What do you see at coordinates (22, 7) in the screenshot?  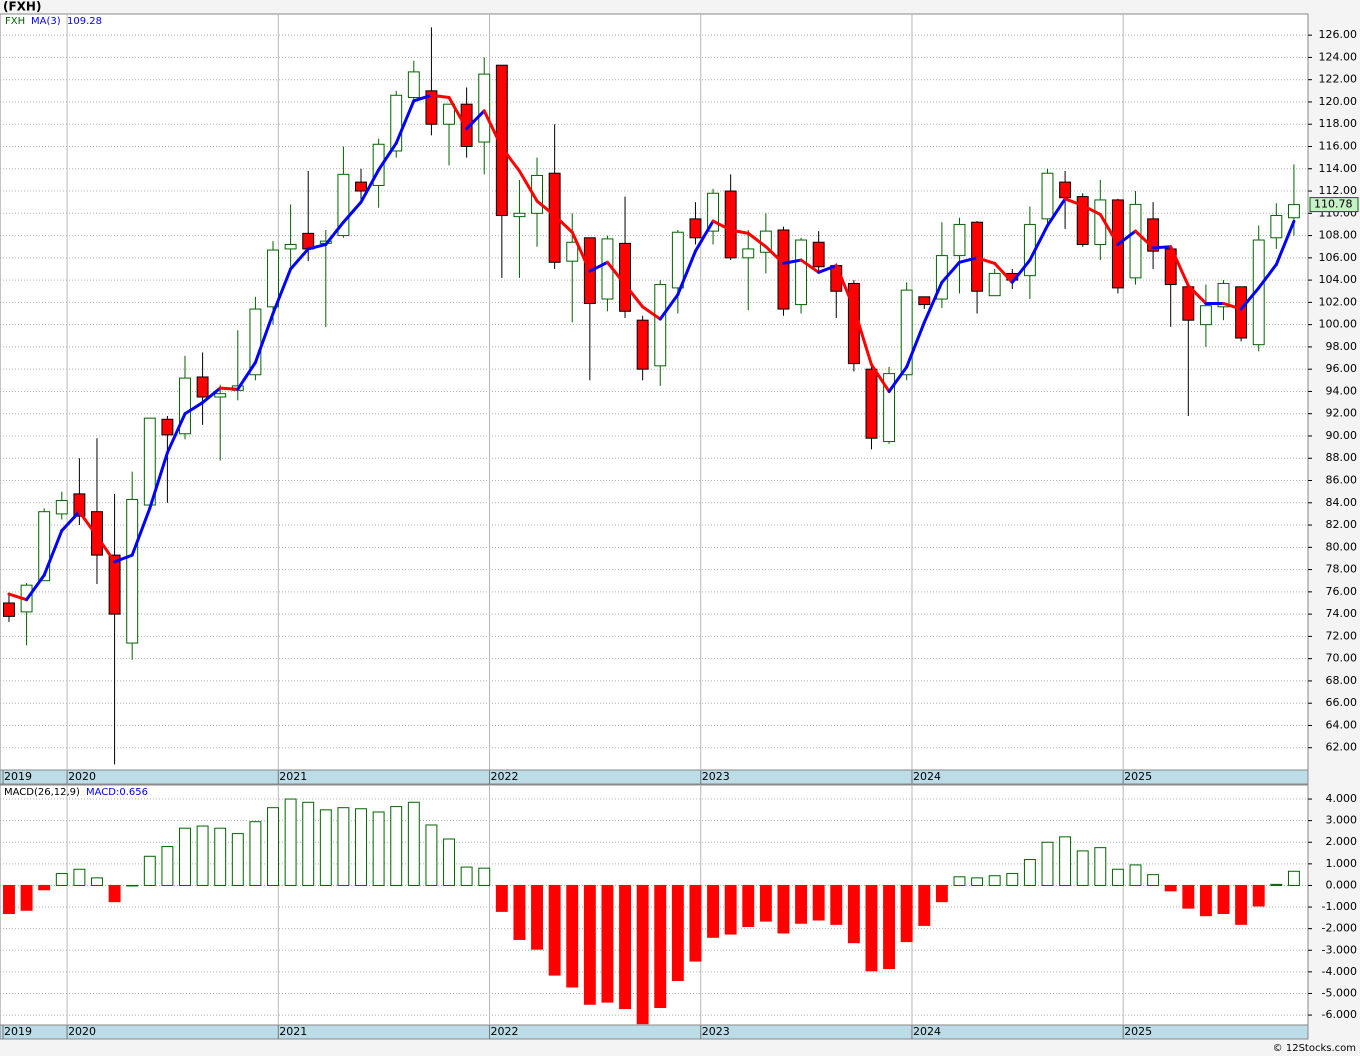 I see `chart-title: (FXH)` at bounding box center [22, 7].